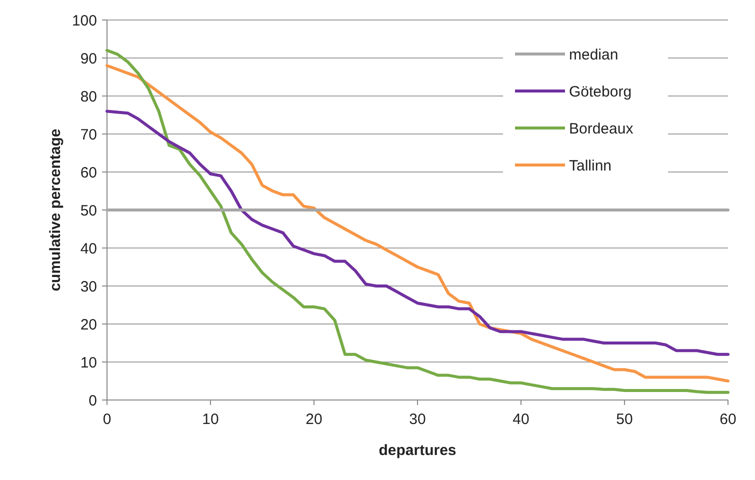 The width and height of the screenshot is (755, 480). Describe the element at coordinates (88, 173) in the screenshot. I see `y-tick-label: 60` at that location.